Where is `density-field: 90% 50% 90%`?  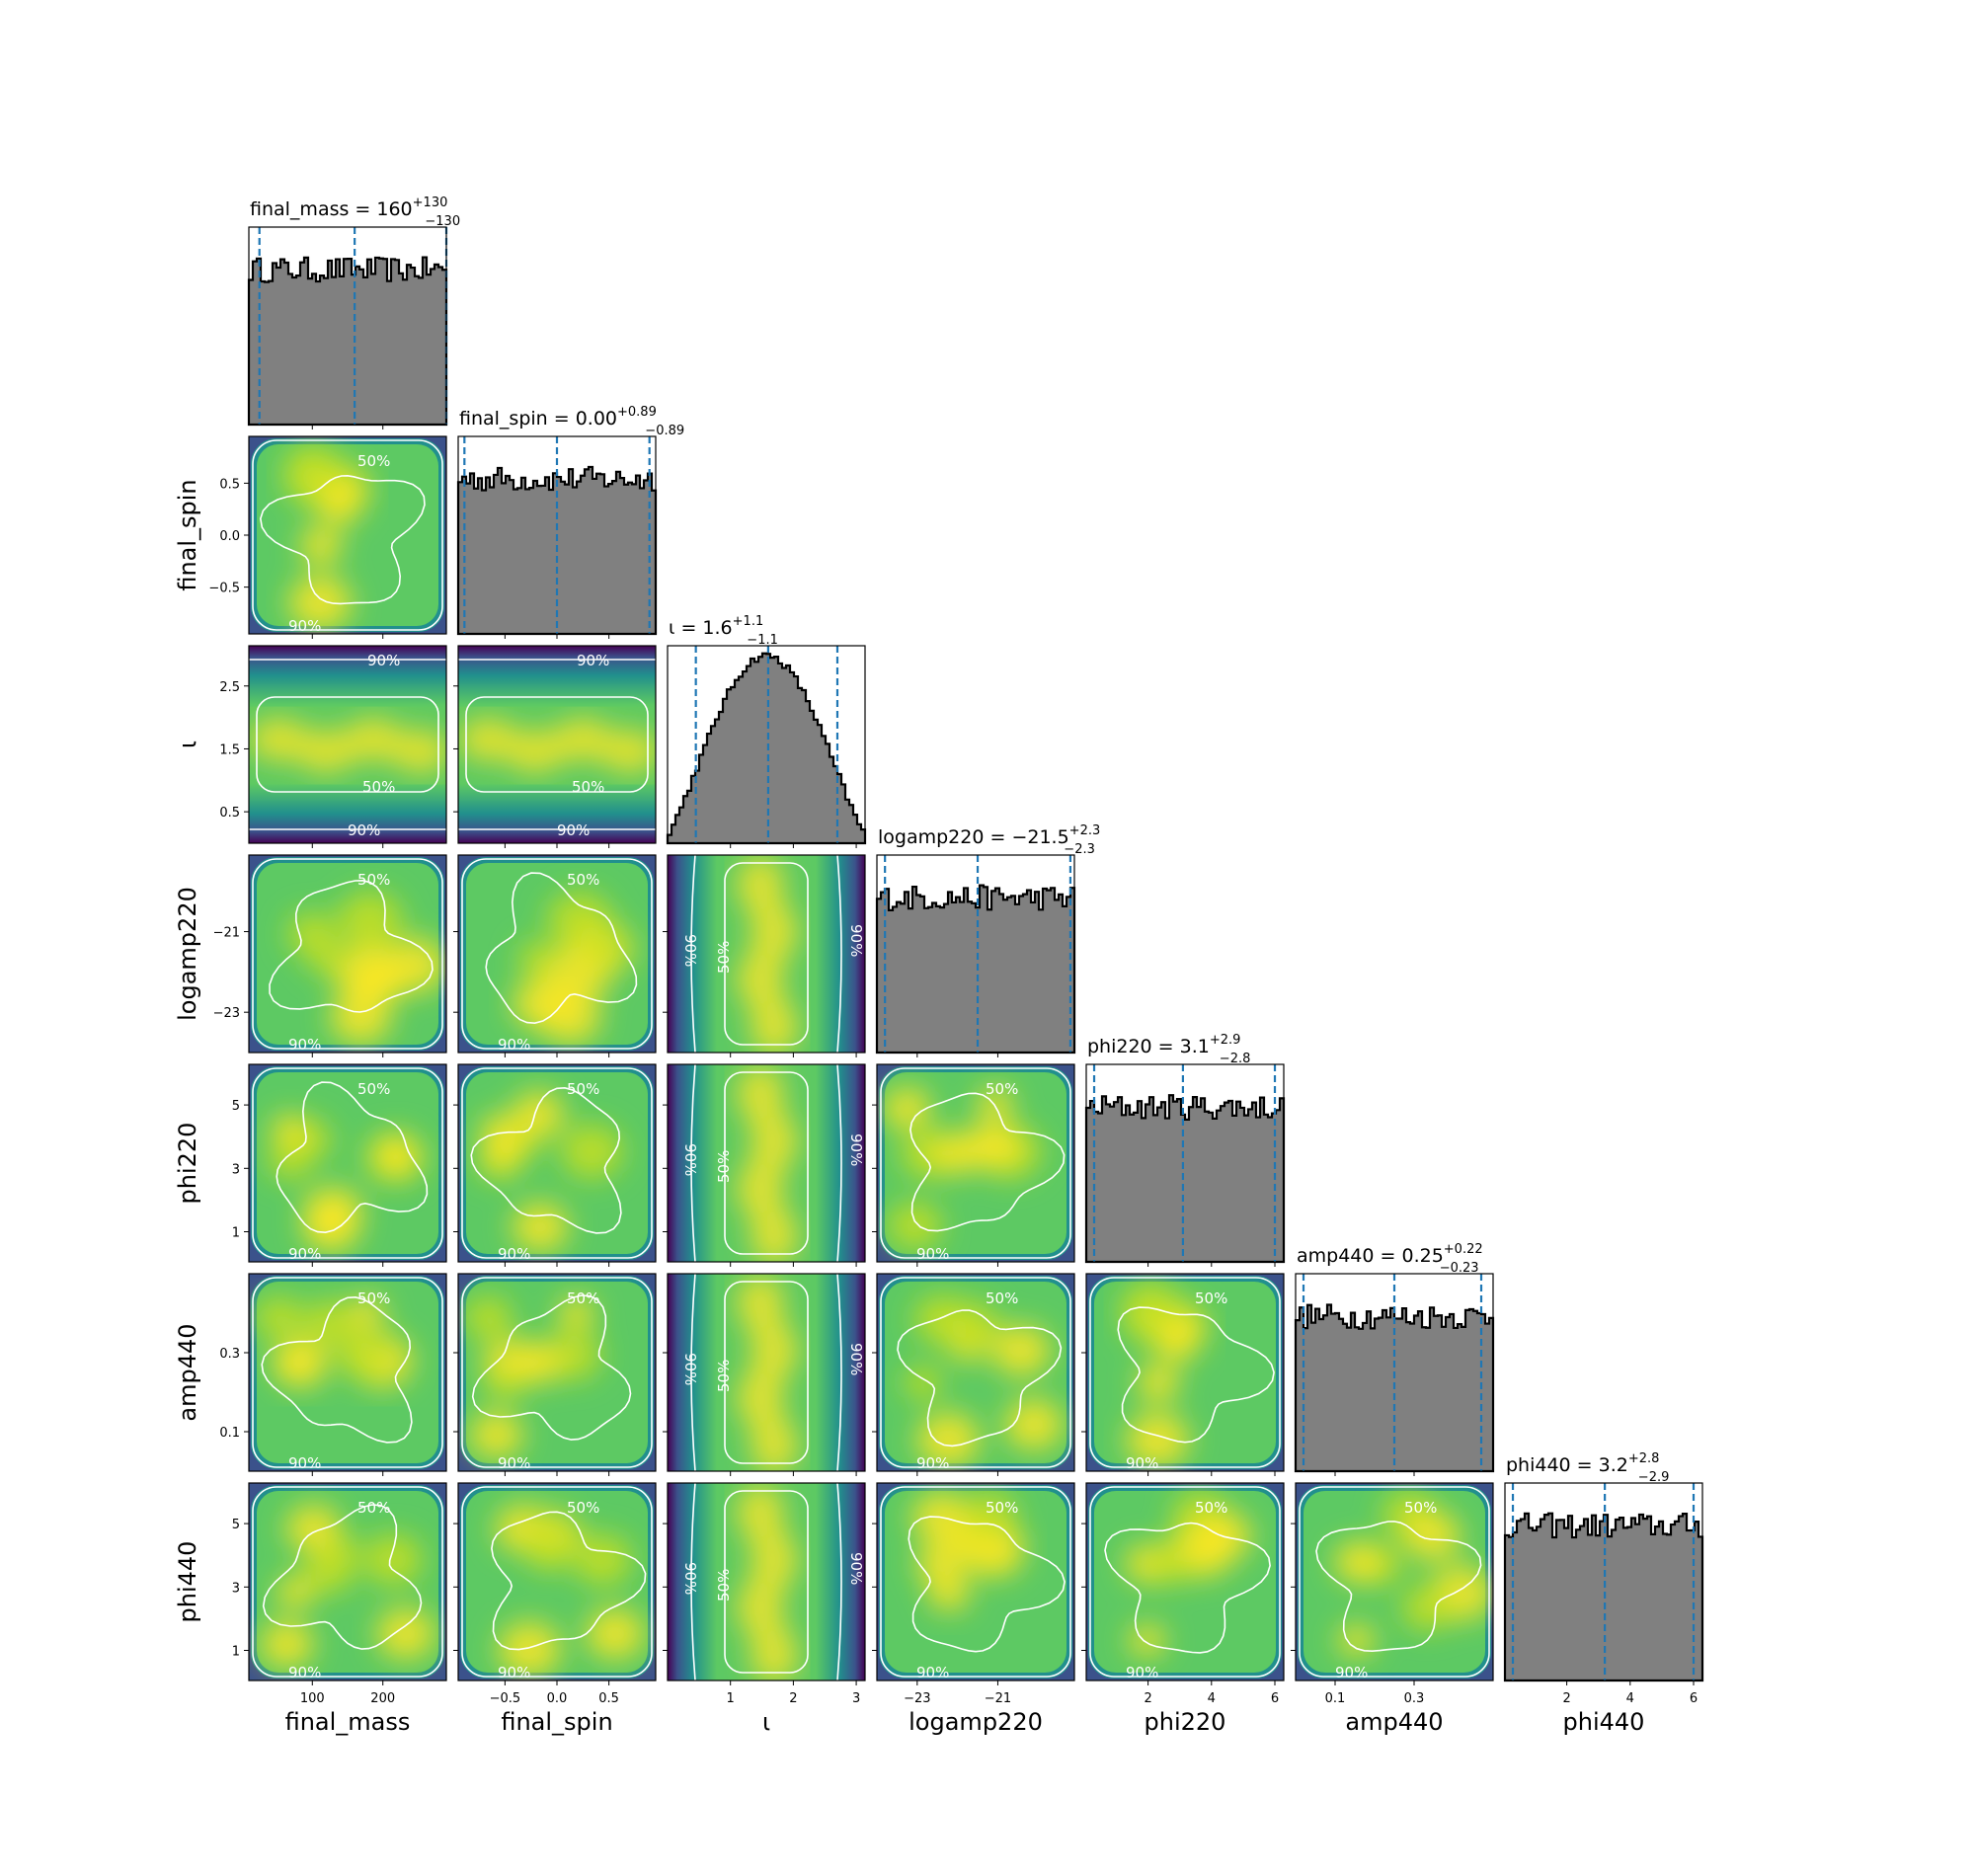
density-field: 90% 50% 90% is located at coordinates (557, 745).